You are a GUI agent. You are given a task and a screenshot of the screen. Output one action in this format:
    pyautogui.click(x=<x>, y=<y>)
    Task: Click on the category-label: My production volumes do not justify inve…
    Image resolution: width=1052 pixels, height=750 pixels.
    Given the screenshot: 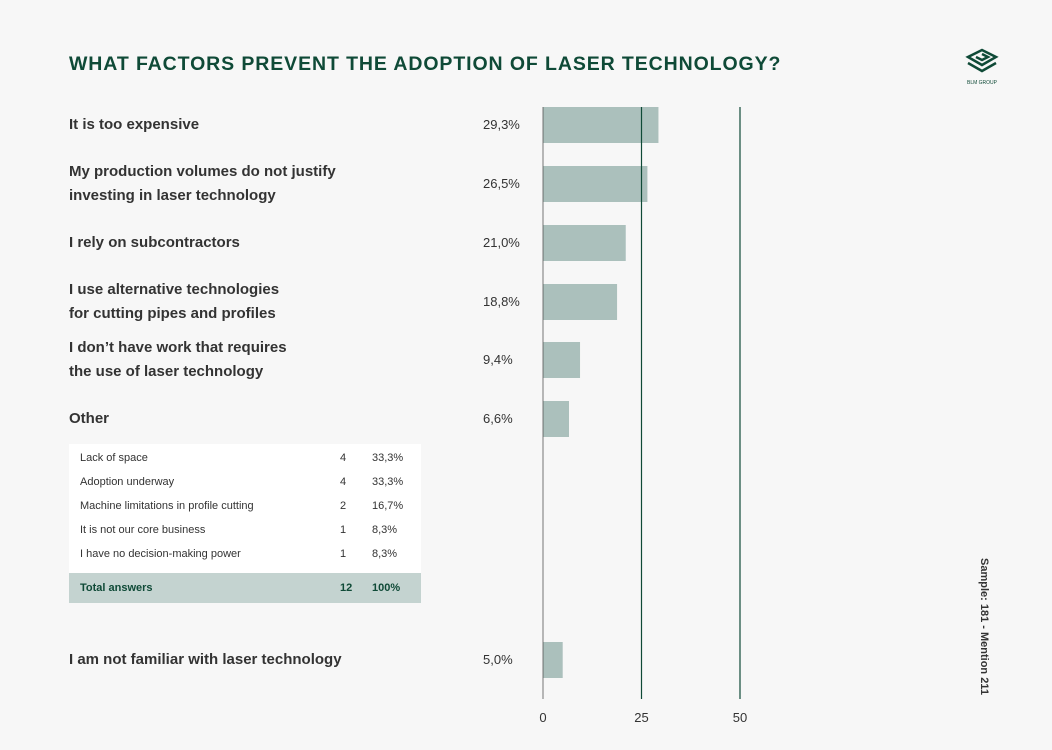 What is the action you would take?
    pyautogui.click(x=202, y=184)
    